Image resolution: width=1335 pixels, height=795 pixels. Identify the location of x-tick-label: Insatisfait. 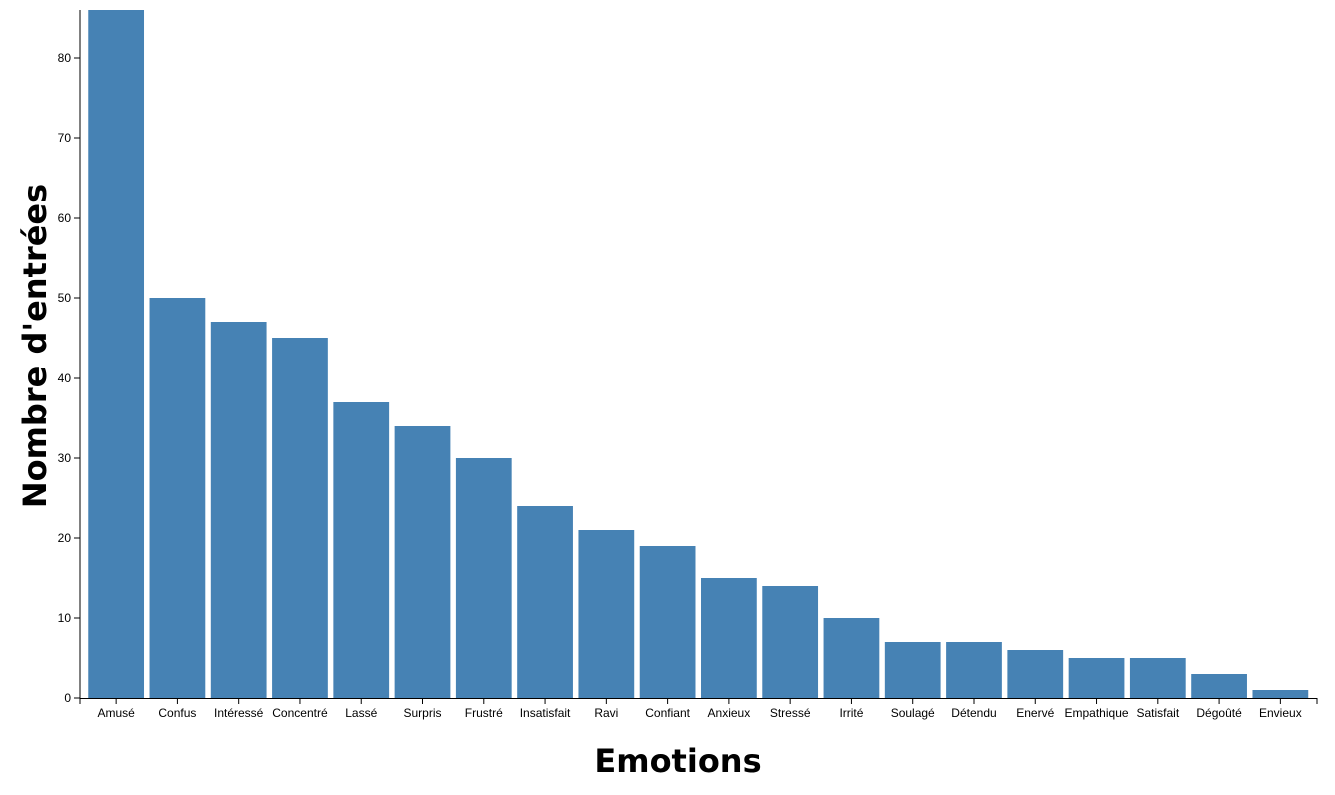
(545, 713).